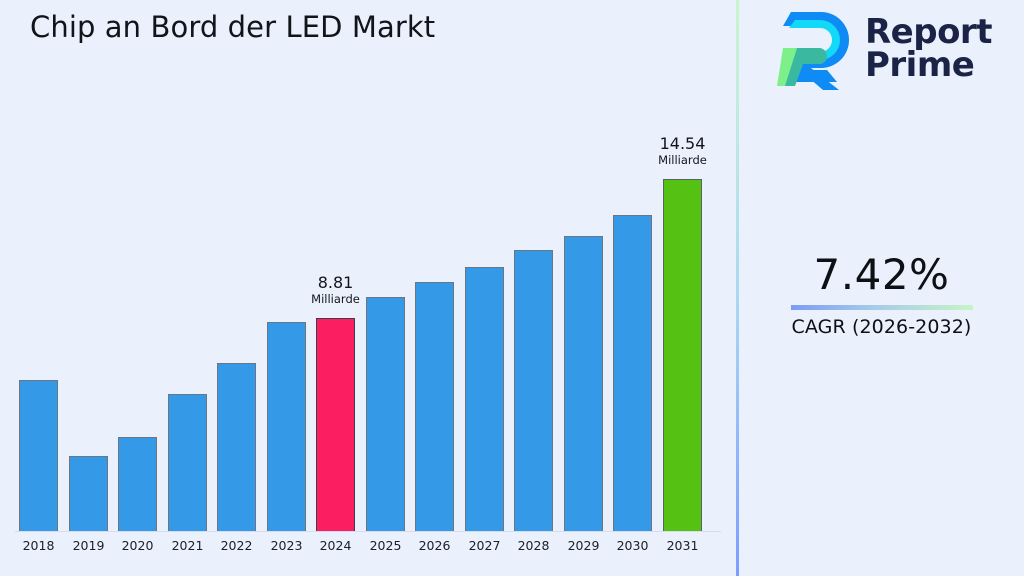  I want to click on cagr-divider-rule, so click(881, 308).